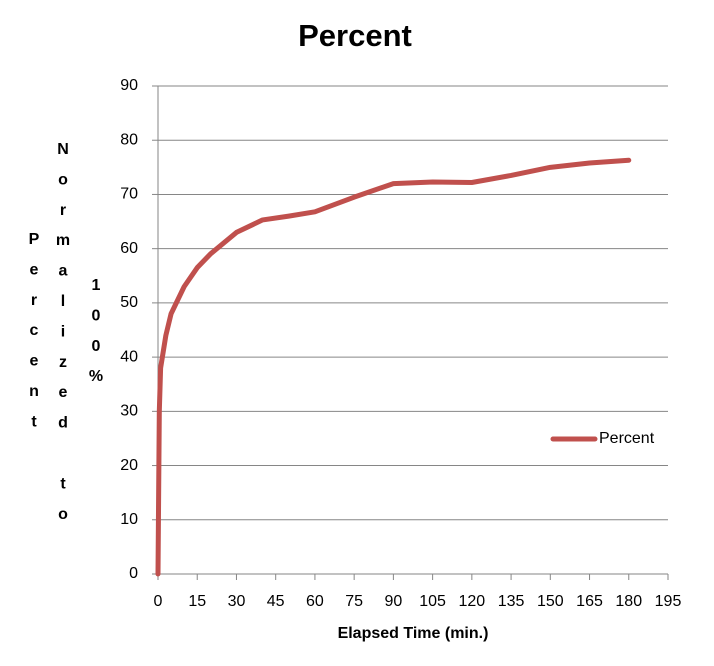 The image size is (714, 666). What do you see at coordinates (129, 356) in the screenshot?
I see `y-tick-label: 40` at bounding box center [129, 356].